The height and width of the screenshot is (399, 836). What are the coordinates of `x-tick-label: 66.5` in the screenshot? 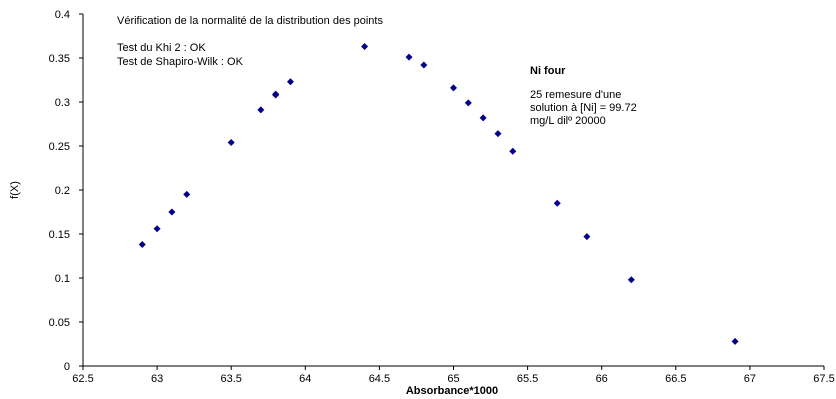 It's located at (675, 379).